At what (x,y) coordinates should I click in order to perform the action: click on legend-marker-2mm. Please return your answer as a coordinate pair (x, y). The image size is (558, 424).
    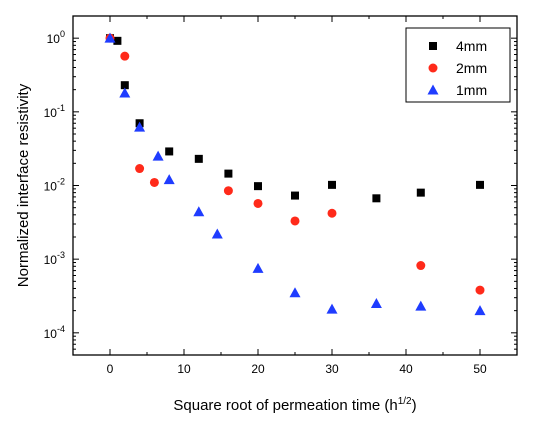
    Looking at the image, I should click on (433, 68).